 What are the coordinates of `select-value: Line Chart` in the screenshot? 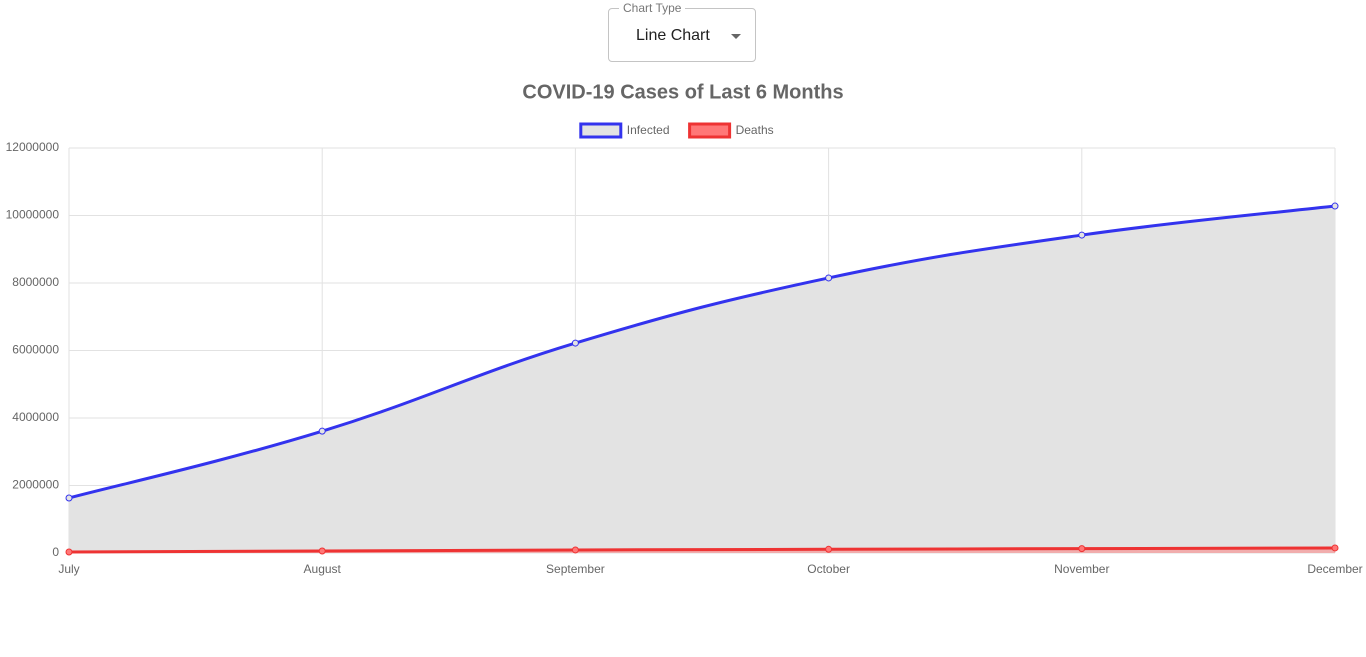 It's located at (673, 35).